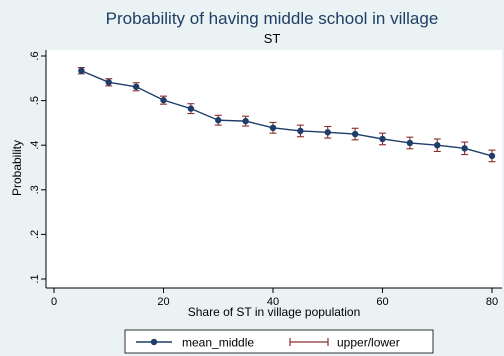  What do you see at coordinates (35, 100) in the screenshot?
I see `y-tick-label: .5` at bounding box center [35, 100].